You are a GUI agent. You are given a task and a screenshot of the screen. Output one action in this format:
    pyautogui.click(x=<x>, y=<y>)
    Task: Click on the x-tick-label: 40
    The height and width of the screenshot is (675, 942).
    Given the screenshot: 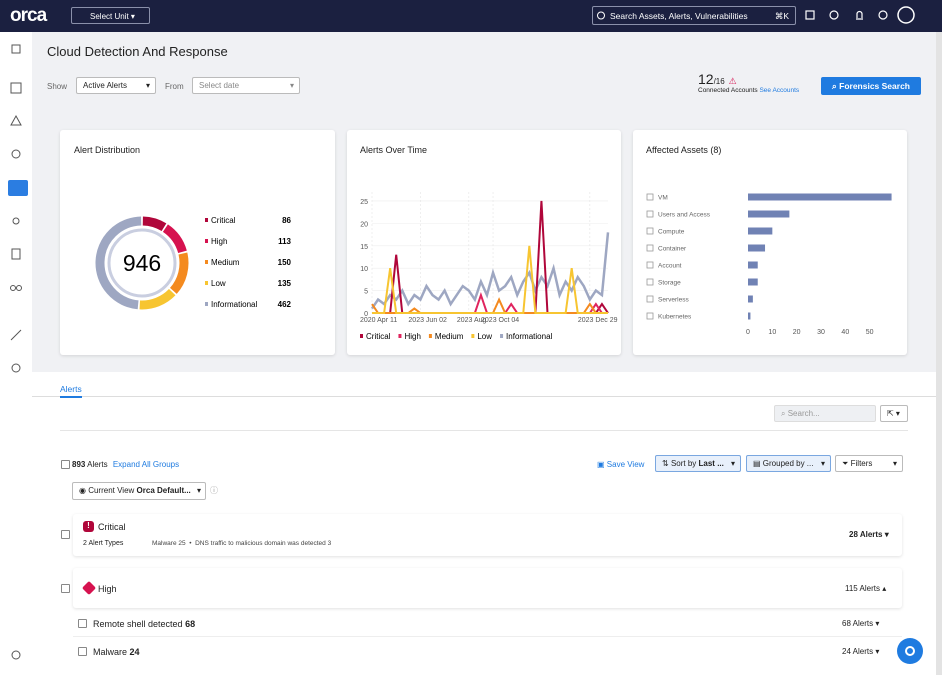 What is the action you would take?
    pyautogui.click(x=845, y=332)
    